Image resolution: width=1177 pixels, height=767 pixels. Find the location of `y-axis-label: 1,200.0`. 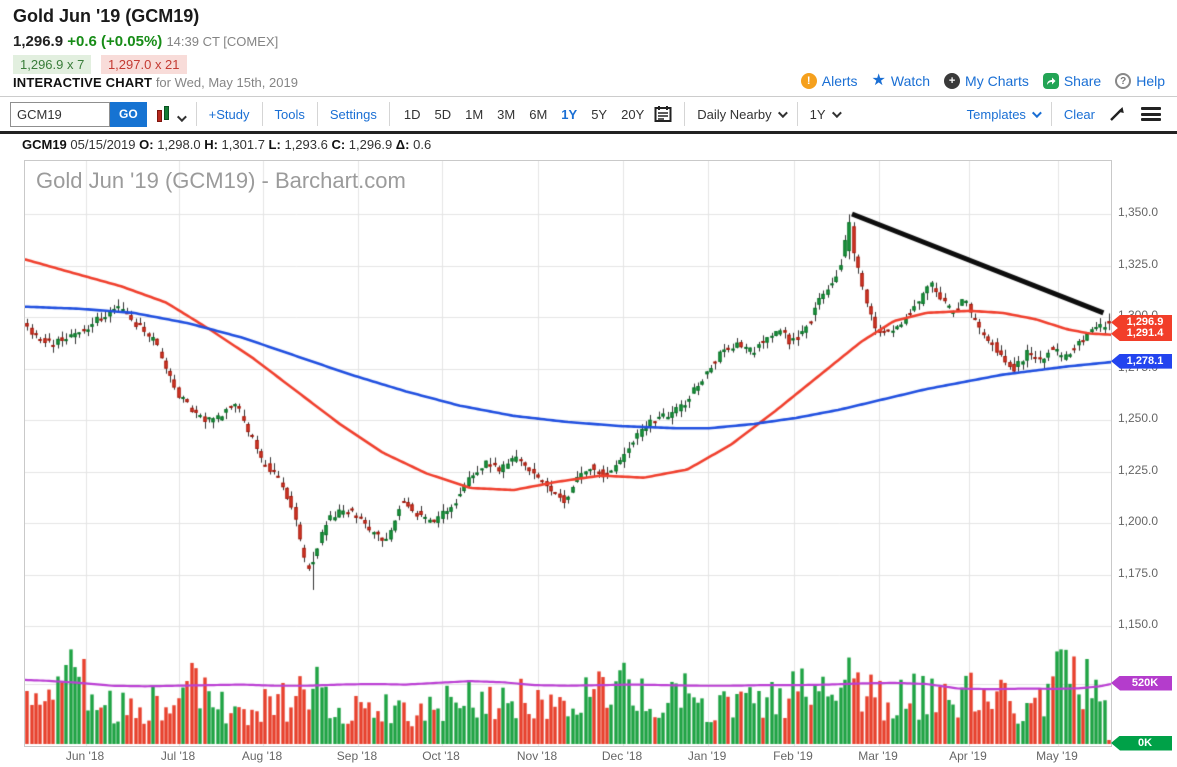

y-axis-label: 1,200.0 is located at coordinates (1138, 521).